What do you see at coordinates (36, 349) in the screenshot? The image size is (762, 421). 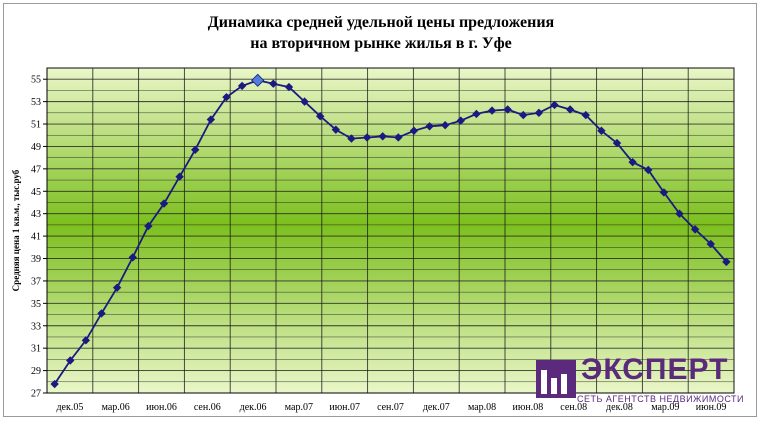 I see `y-tick-label: 31` at bounding box center [36, 349].